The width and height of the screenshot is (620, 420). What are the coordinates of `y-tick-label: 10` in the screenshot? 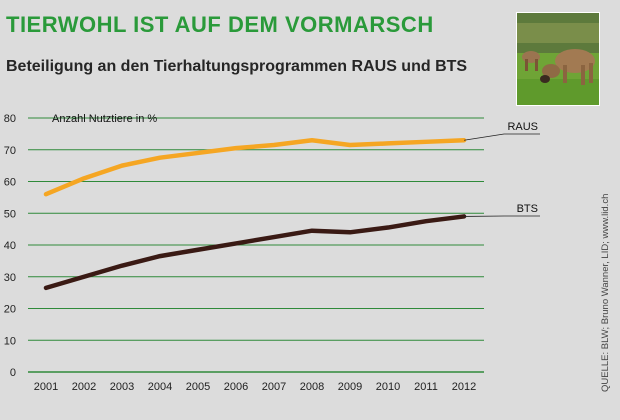 It's located at (10, 341).